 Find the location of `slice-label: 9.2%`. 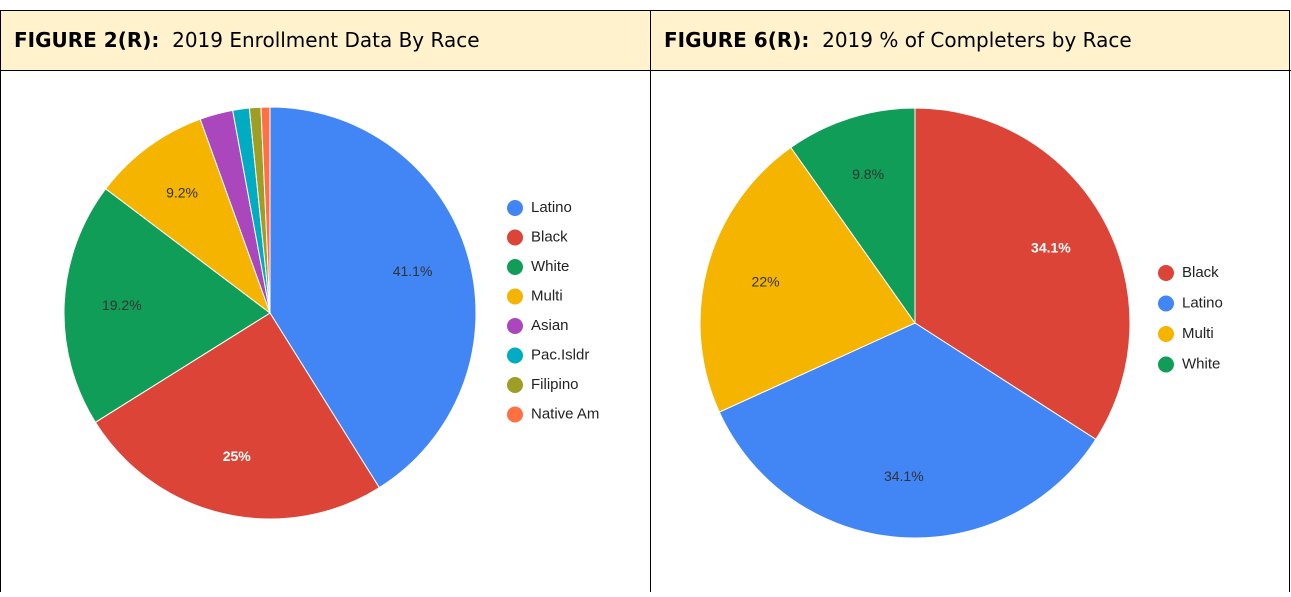

slice-label: 9.2% is located at coordinates (182, 192).